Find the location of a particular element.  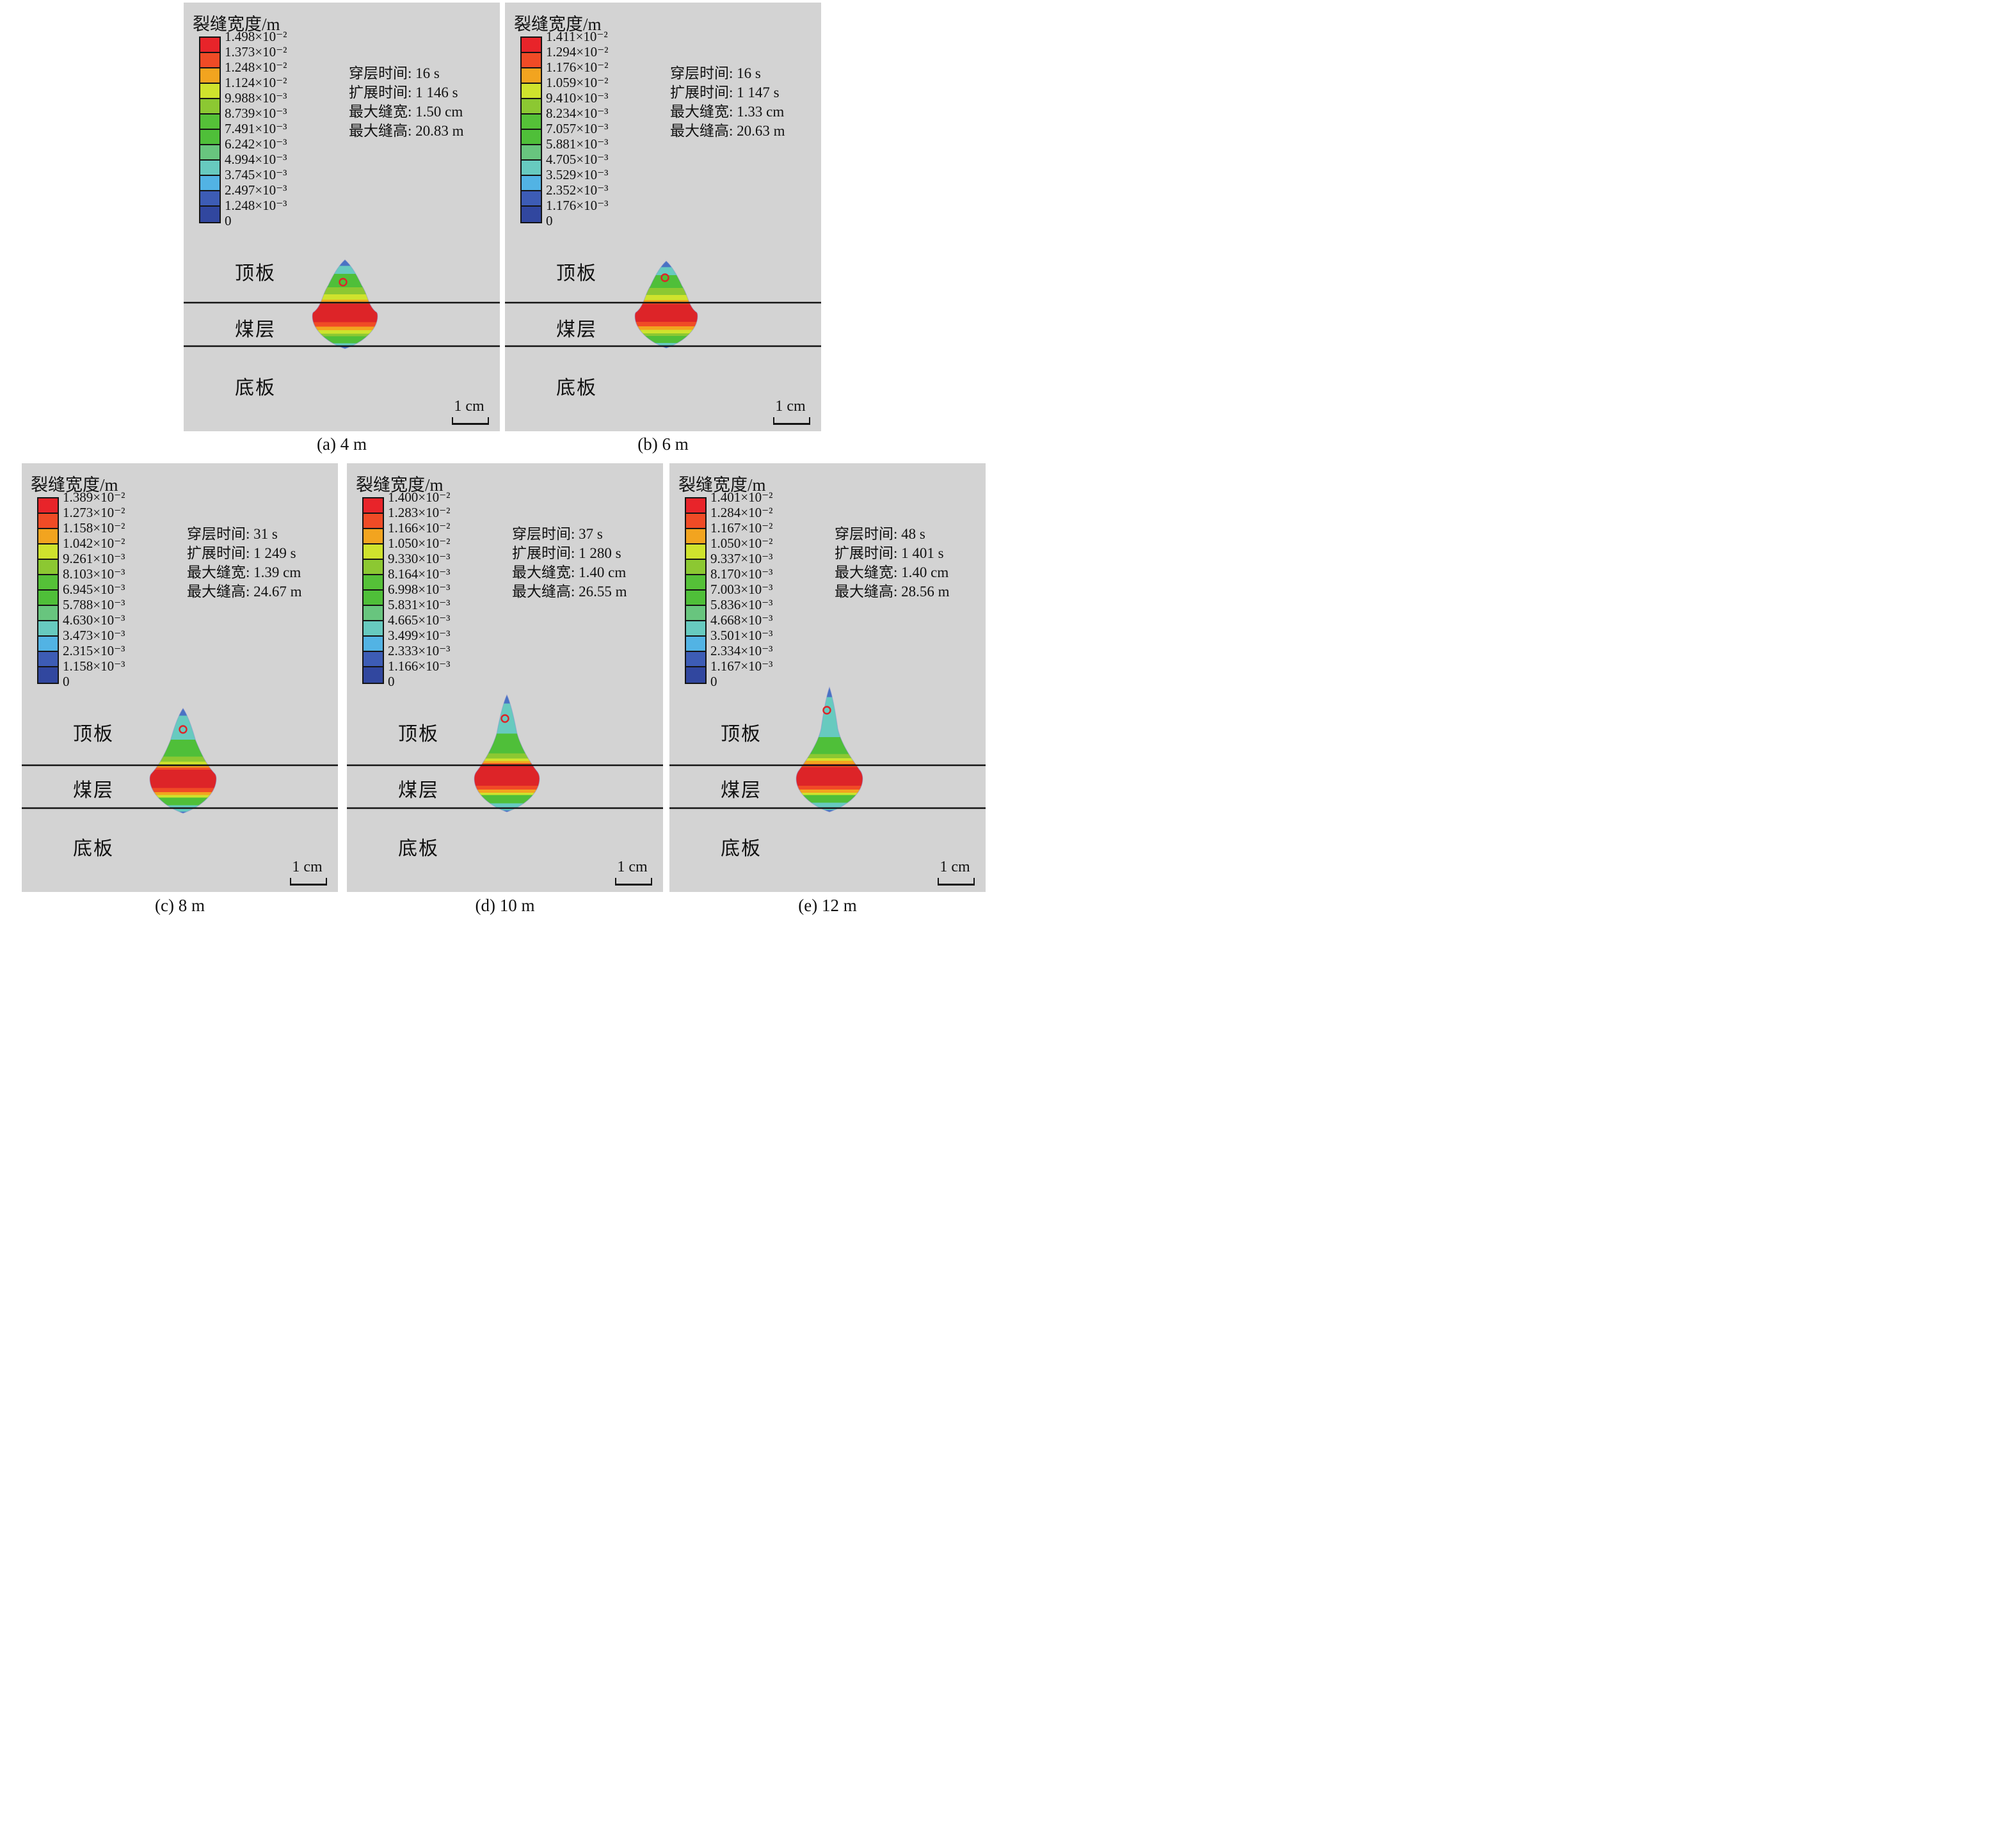

colorbar-tick-label: 1.124×10⁻² is located at coordinates (256, 82).